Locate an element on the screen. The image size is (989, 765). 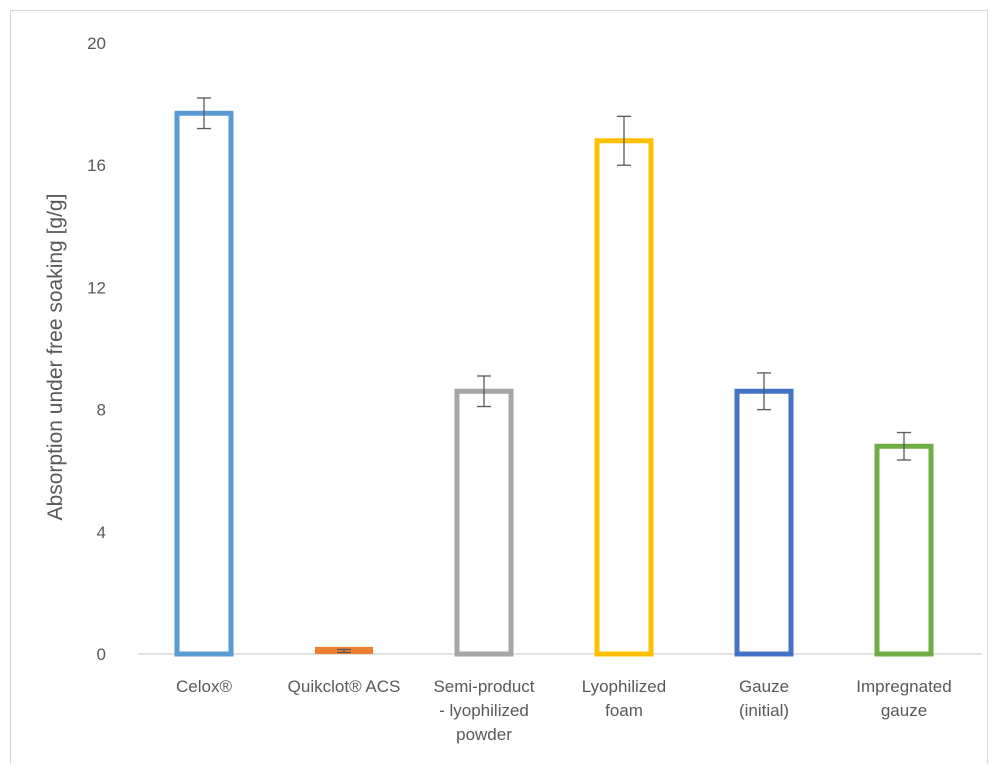
x-tick-label: Lyophilized foam is located at coordinates (624, 698).